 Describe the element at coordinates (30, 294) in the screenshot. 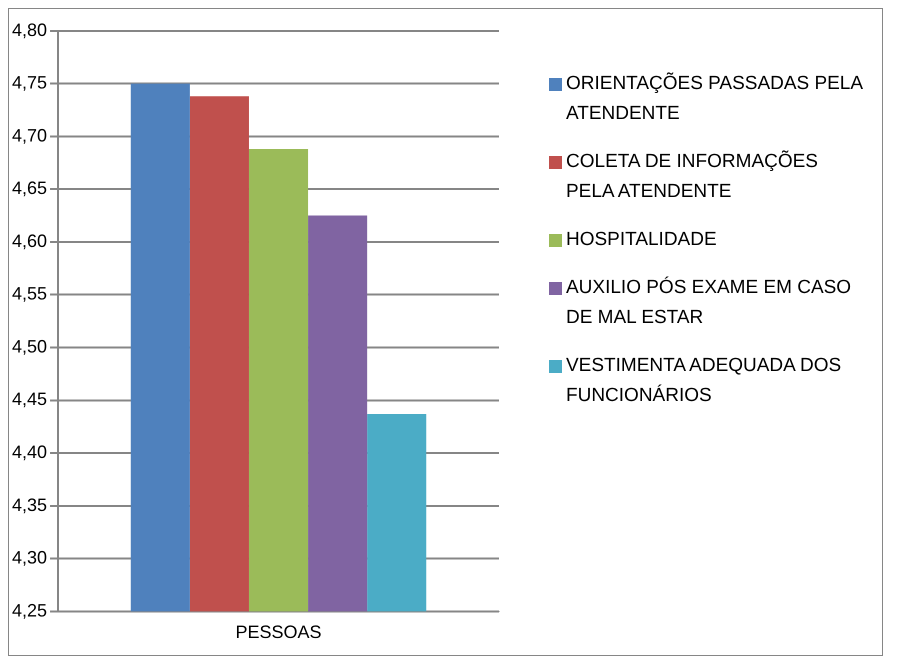

I see `y-tick-label: 4,55` at that location.